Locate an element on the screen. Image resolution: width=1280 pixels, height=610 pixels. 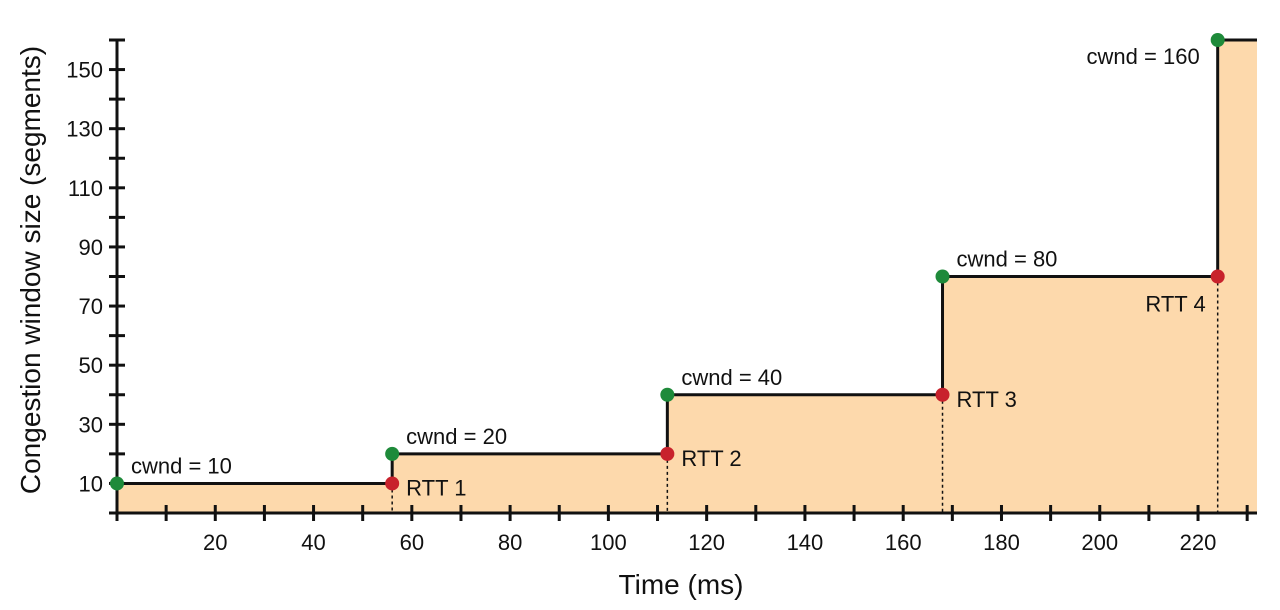
y-tick-label-70: 70 is located at coordinates (91, 306).